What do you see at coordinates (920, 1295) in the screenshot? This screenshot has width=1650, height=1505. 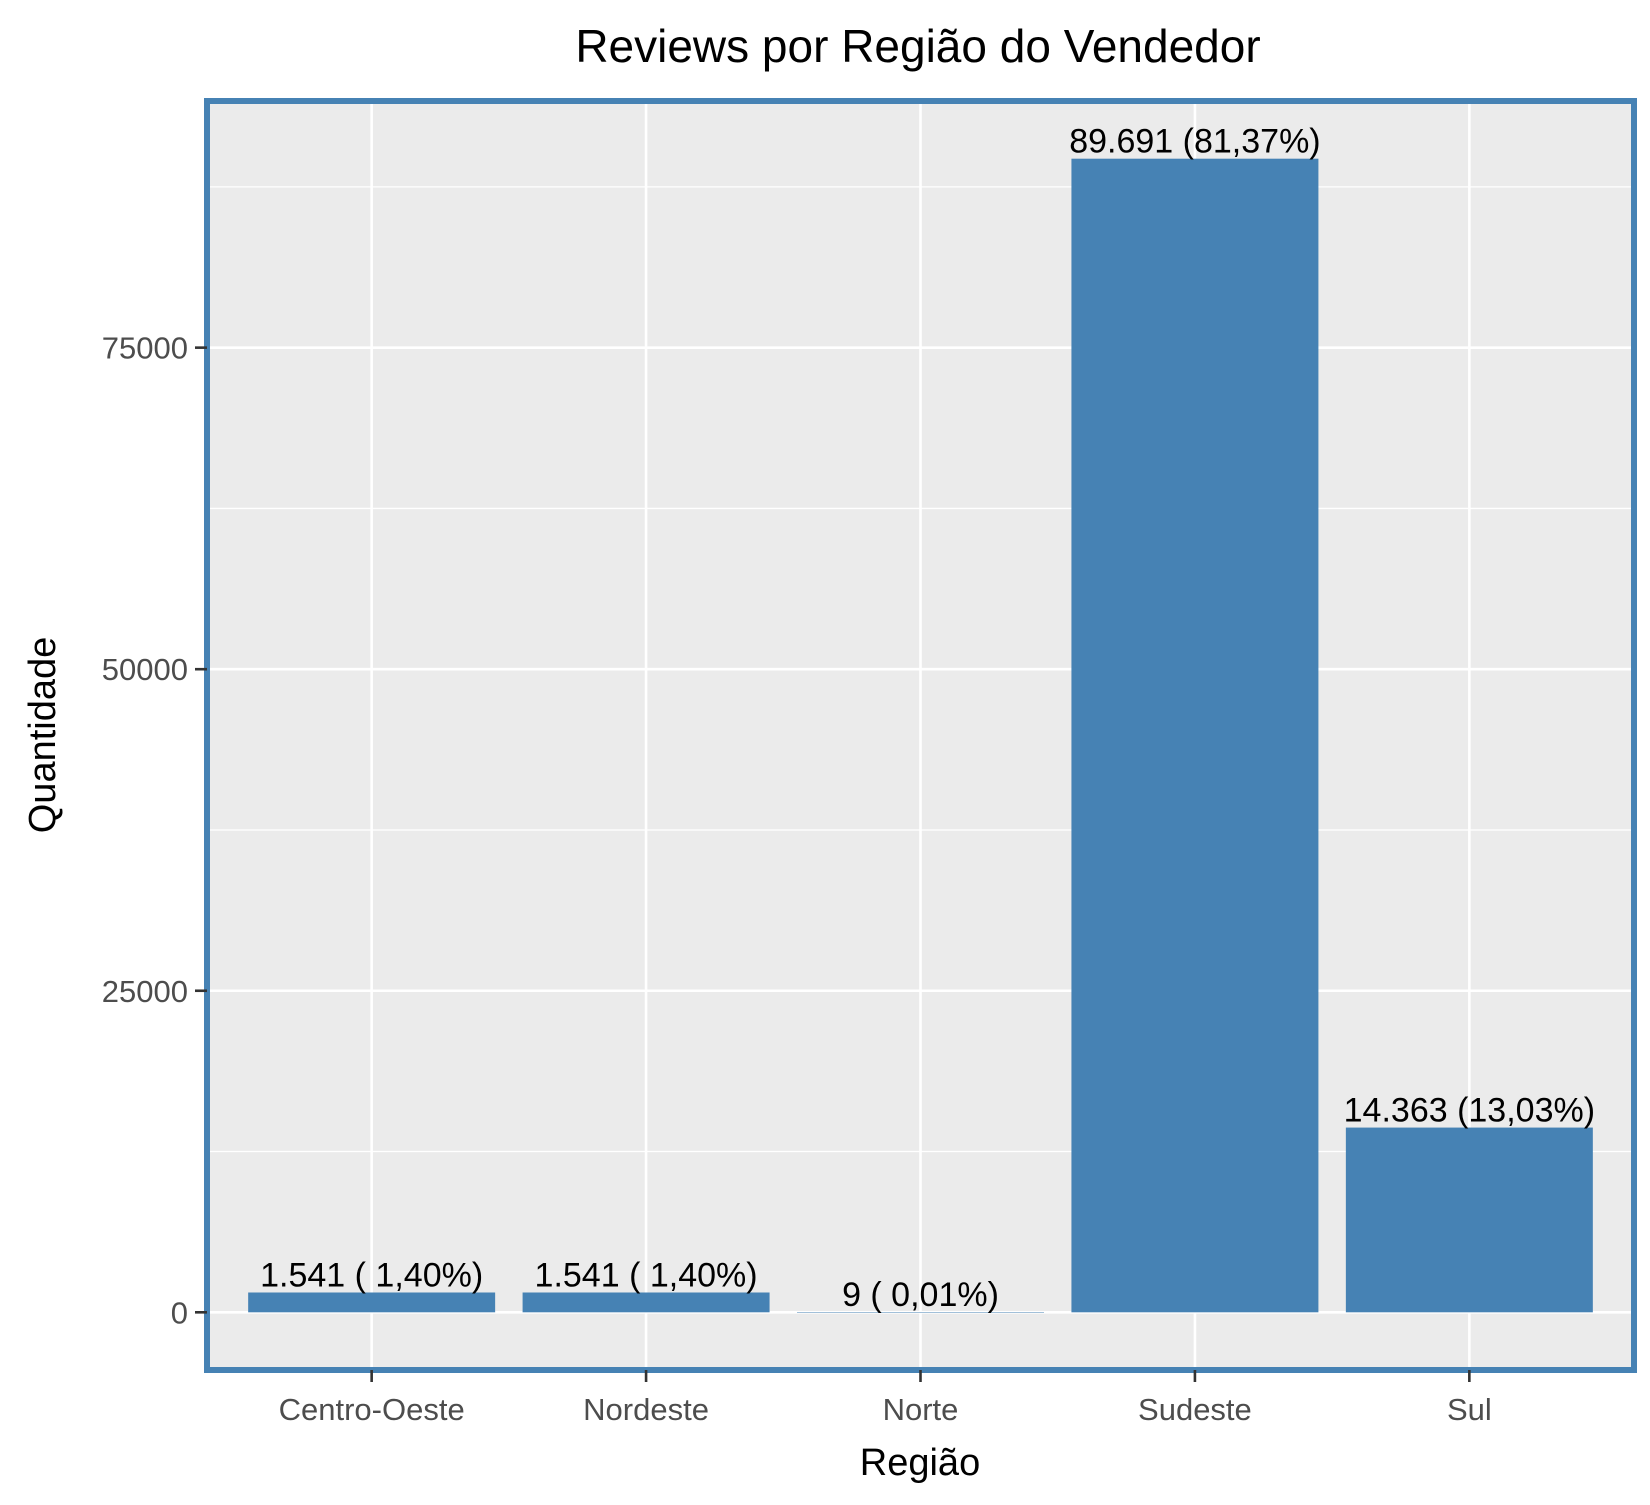 I see `data-label: 9 ( 0,01%)` at bounding box center [920, 1295].